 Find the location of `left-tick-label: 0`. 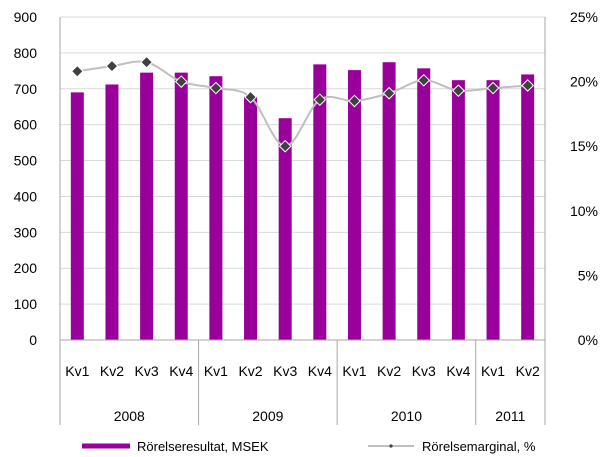

left-tick-label: 0 is located at coordinates (33, 340).